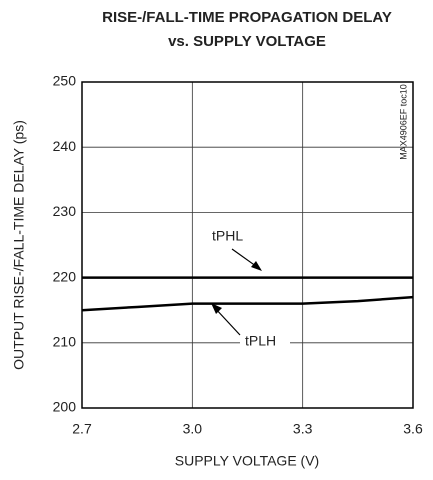  Describe the element at coordinates (227, 236) in the screenshot. I see `series-label: tPHL` at that location.